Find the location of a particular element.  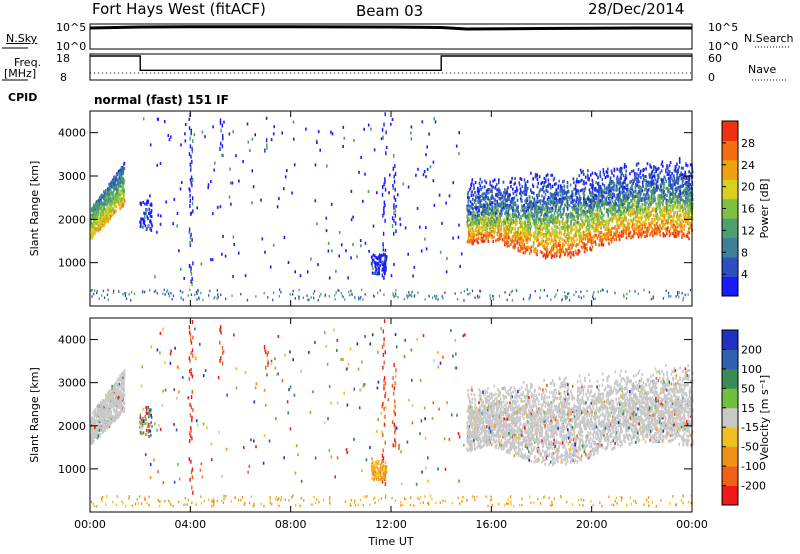

frequency-frame is located at coordinates (391, 67).